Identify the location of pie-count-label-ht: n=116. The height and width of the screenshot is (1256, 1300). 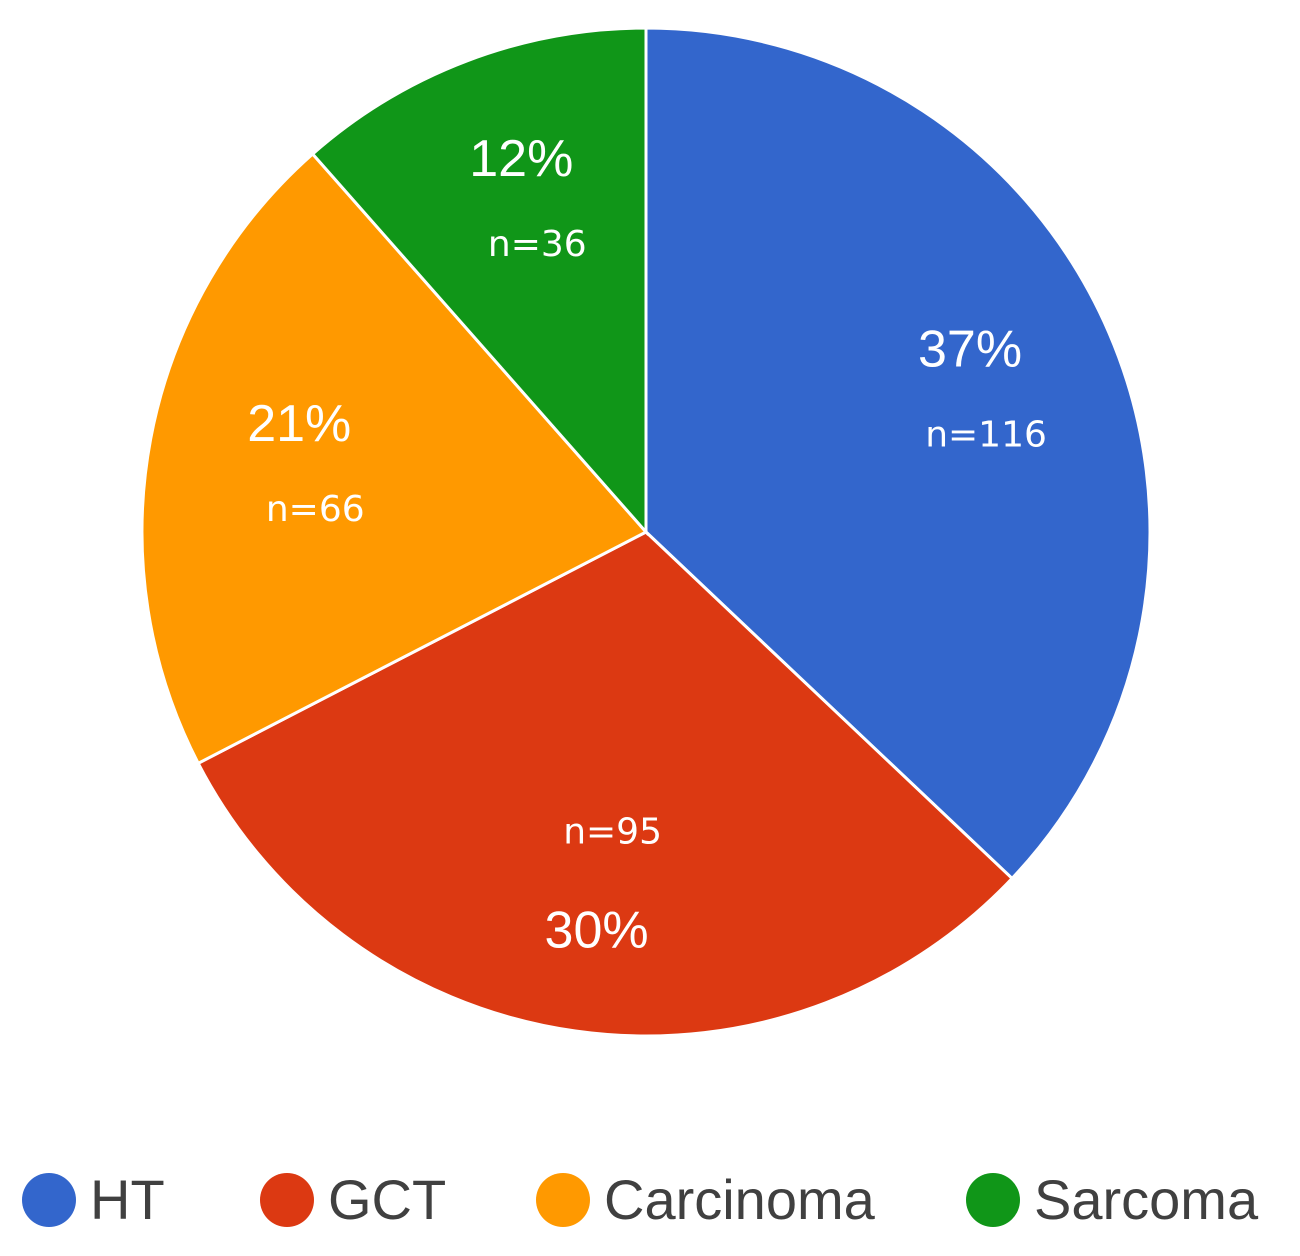
(986, 435).